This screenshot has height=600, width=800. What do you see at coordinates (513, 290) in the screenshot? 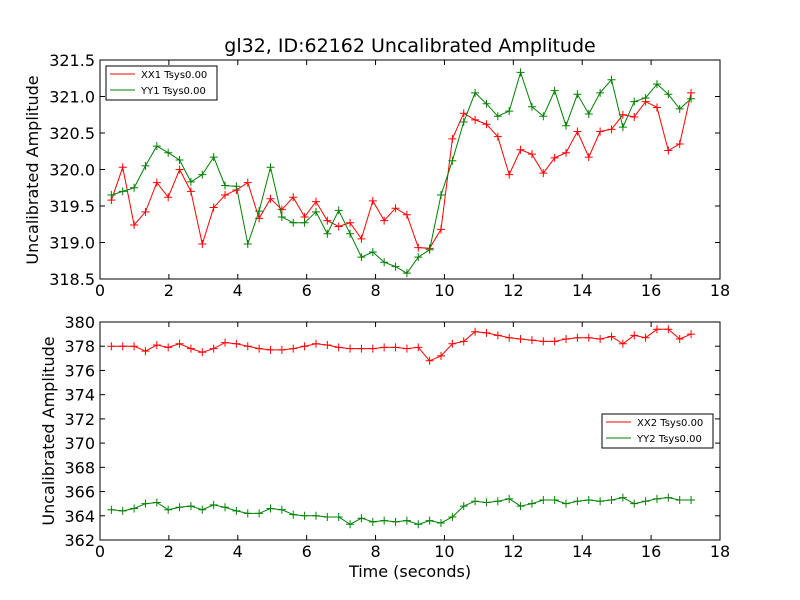
I see `x-tick-label: 12` at bounding box center [513, 290].